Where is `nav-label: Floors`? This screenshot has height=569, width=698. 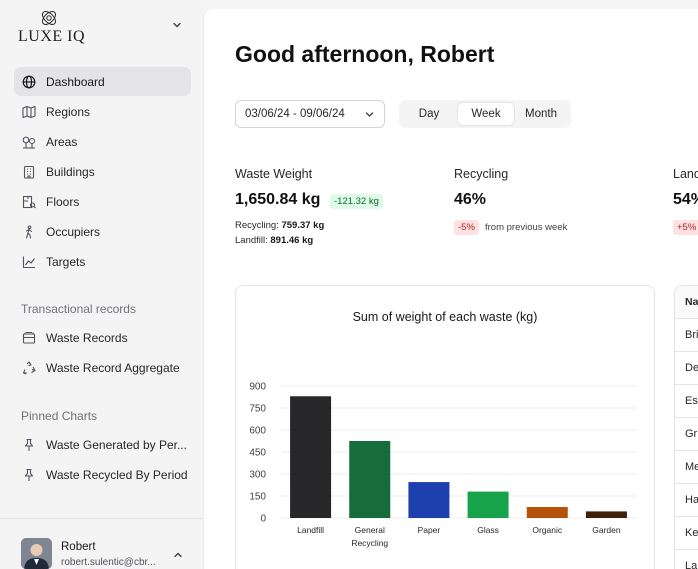 nav-label: Floors is located at coordinates (63, 201).